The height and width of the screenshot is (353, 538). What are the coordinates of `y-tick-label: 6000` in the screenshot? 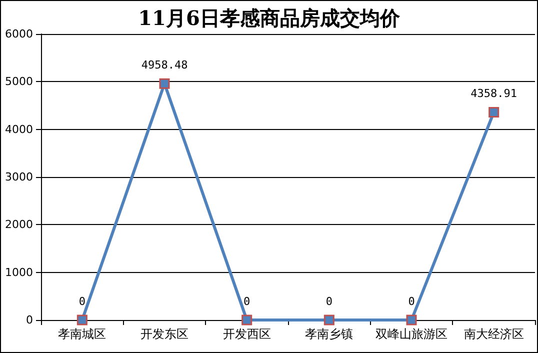 It's located at (19, 34).